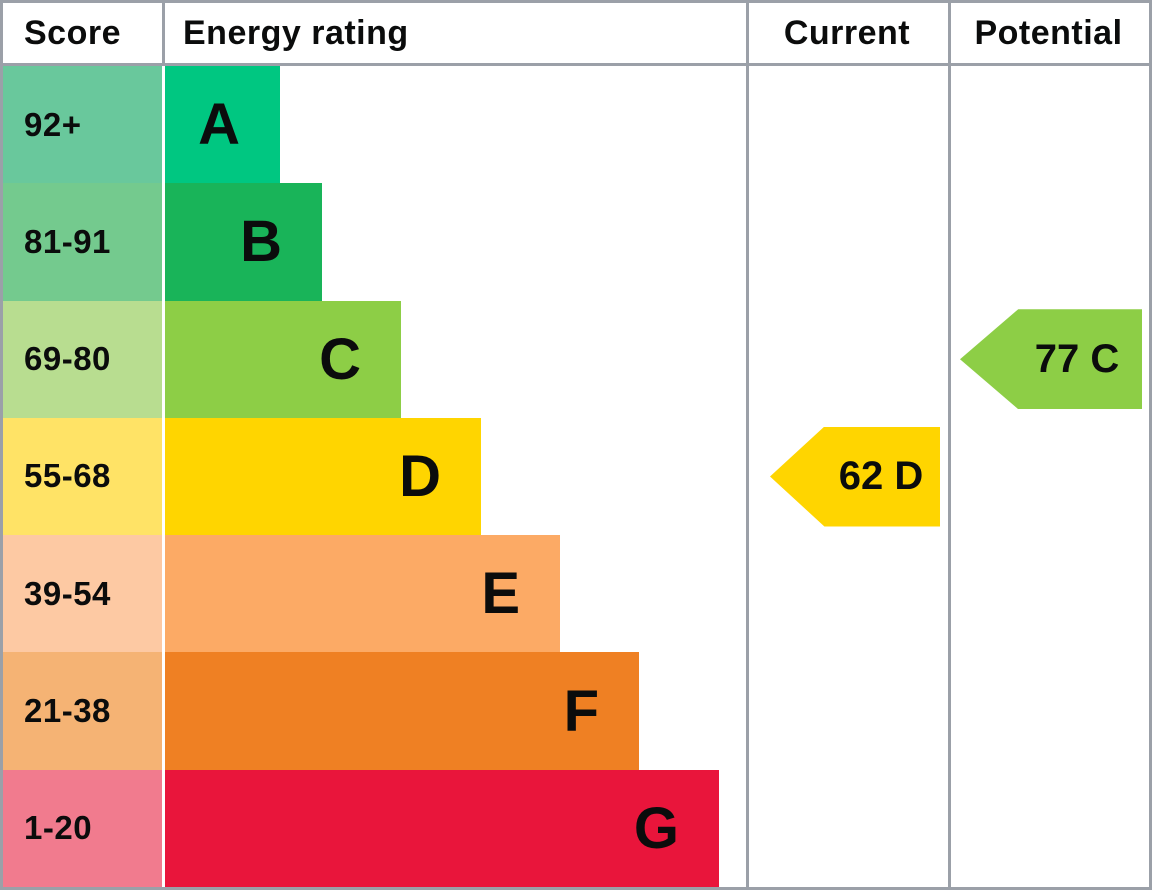 This screenshot has height=890, width=1152. I want to click on score-range-label: 1-20, so click(82, 828).